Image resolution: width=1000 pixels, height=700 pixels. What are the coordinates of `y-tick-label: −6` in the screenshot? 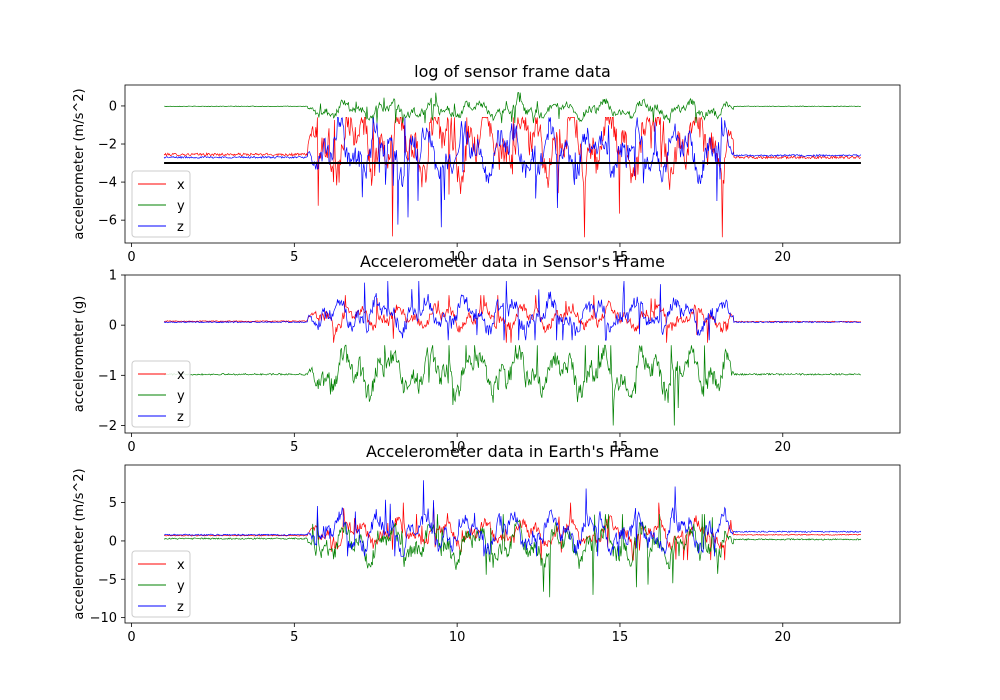 It's located at (107, 221).